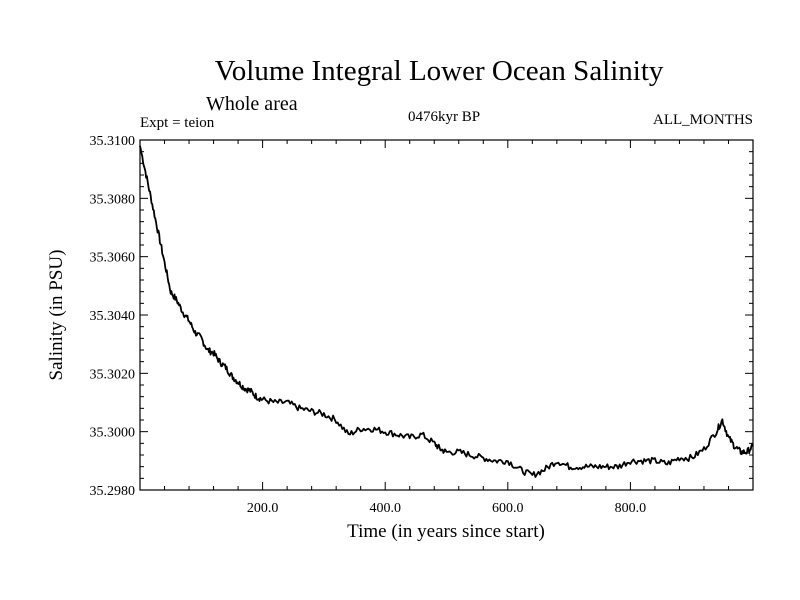  Describe the element at coordinates (113, 374) in the screenshot. I see `y-tick-label: 35.3020` at that location.